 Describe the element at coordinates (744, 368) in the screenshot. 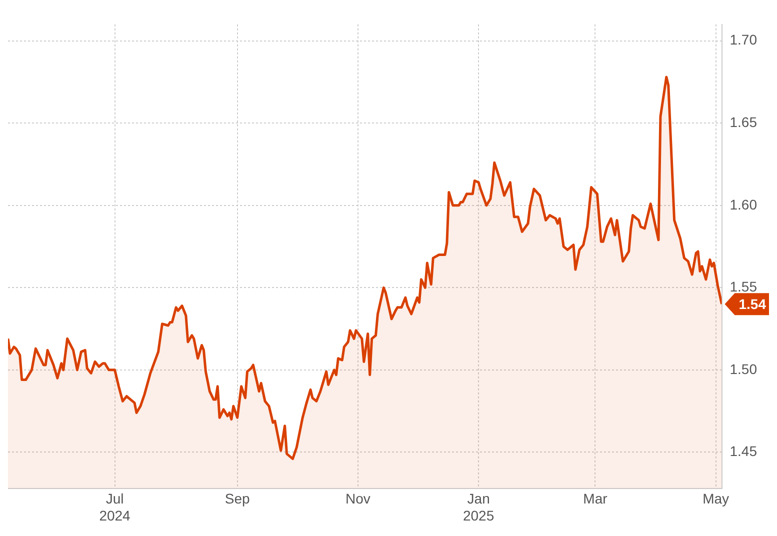

I see `y-tick-label: 1.50` at that location.